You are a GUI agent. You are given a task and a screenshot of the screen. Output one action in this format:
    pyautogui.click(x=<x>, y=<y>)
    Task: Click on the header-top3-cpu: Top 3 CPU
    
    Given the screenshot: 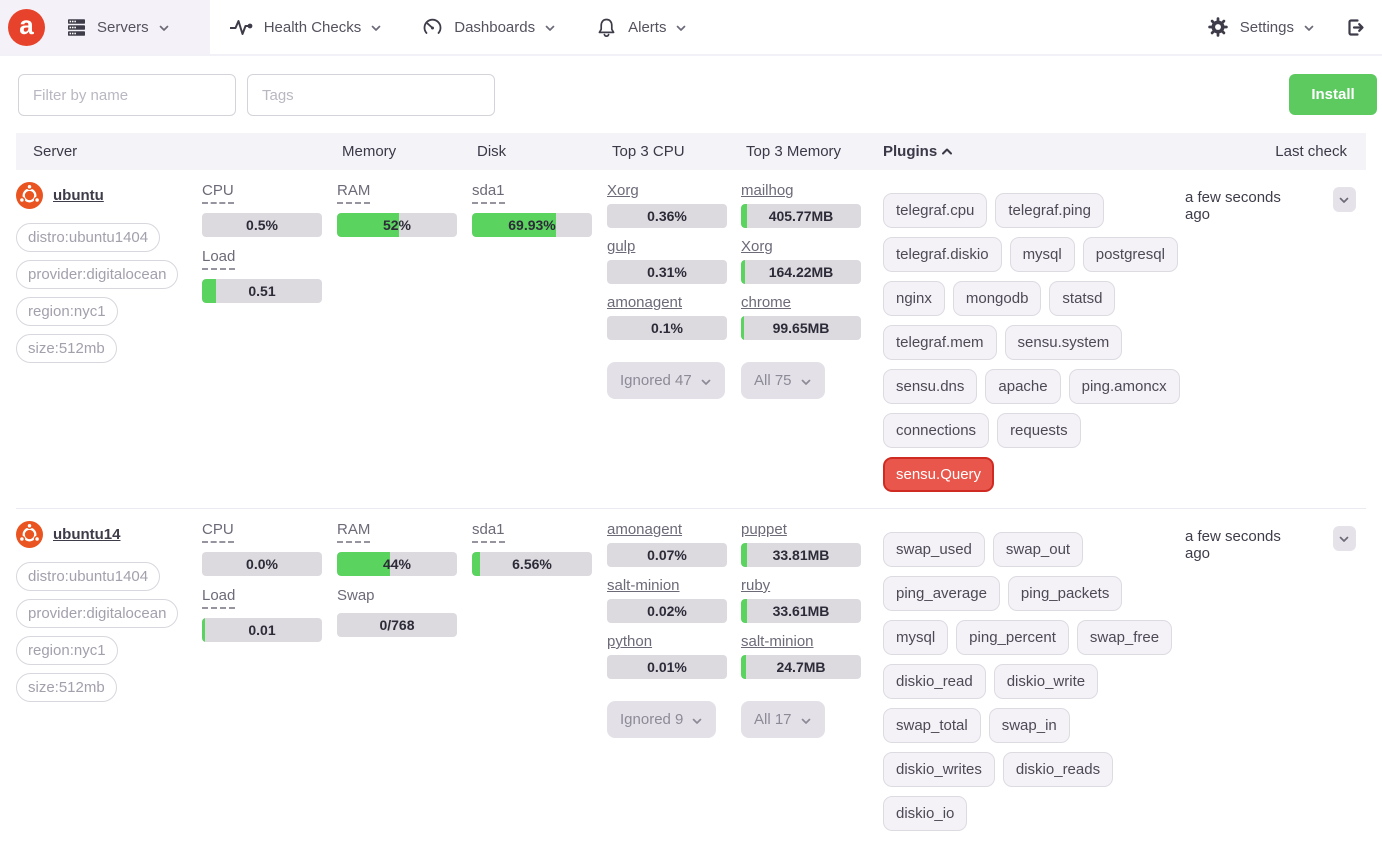 What is the action you would take?
    pyautogui.click(x=648, y=151)
    